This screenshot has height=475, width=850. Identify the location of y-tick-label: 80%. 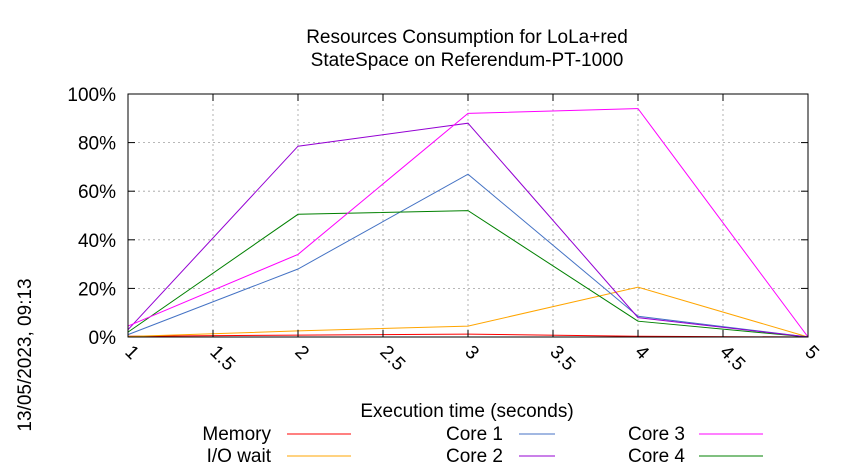
(97, 144).